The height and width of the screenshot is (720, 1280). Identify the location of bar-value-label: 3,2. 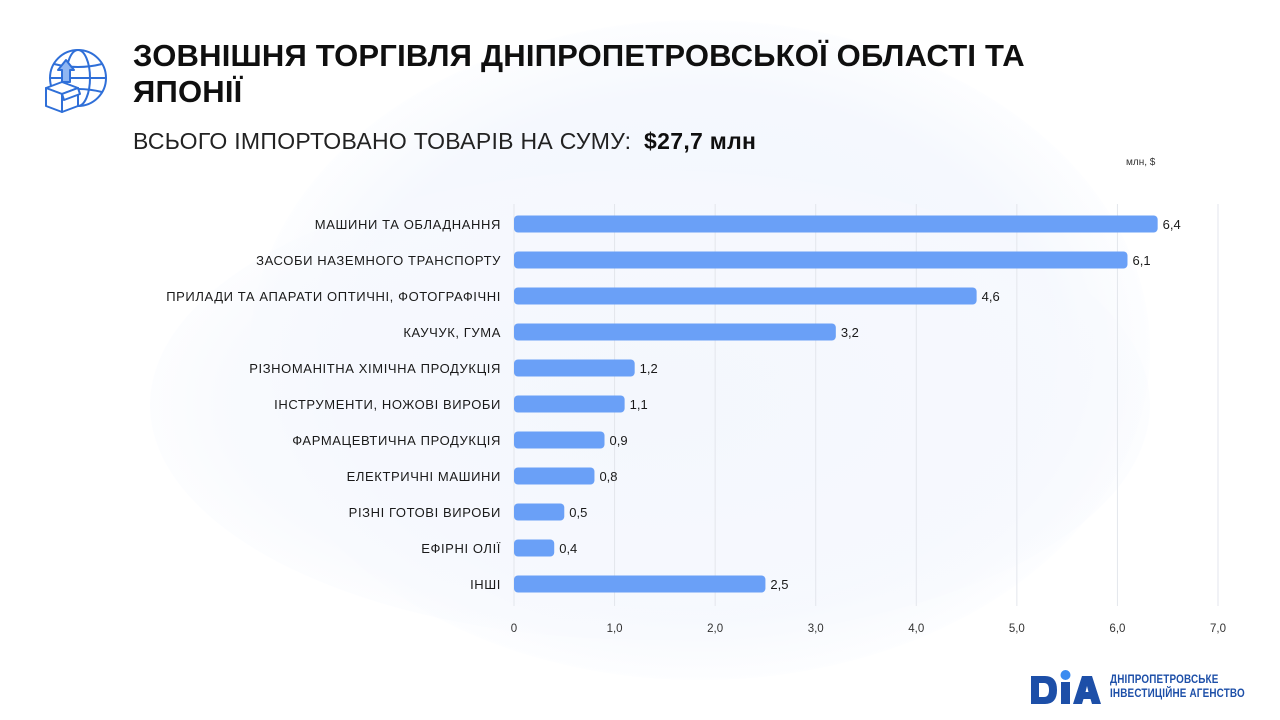
(850, 332).